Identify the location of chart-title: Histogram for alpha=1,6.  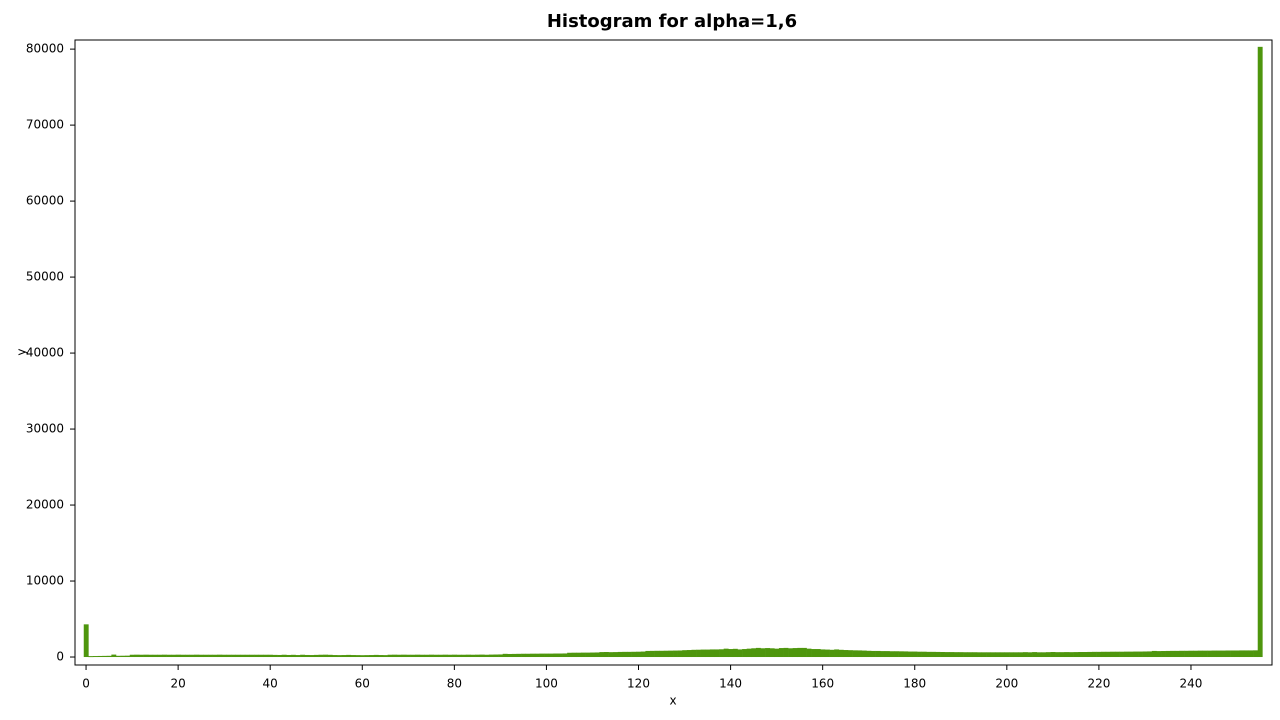
(672, 21).